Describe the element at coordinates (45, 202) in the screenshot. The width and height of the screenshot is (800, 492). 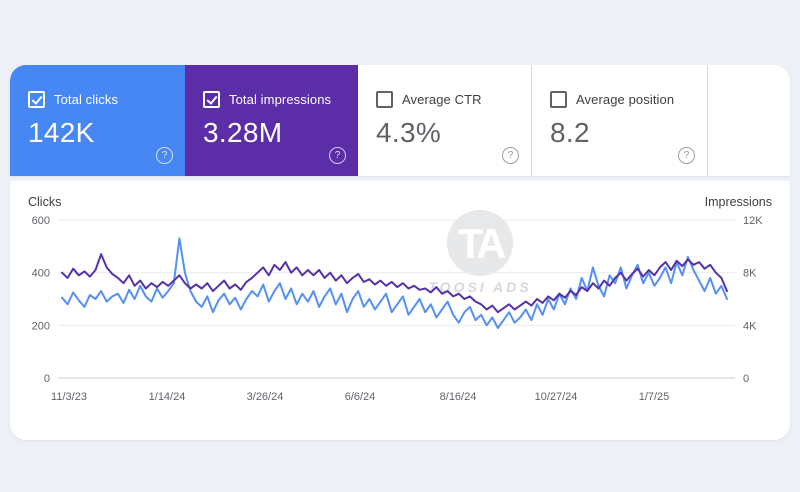
I see `axis-title-clicks: Clicks` at that location.